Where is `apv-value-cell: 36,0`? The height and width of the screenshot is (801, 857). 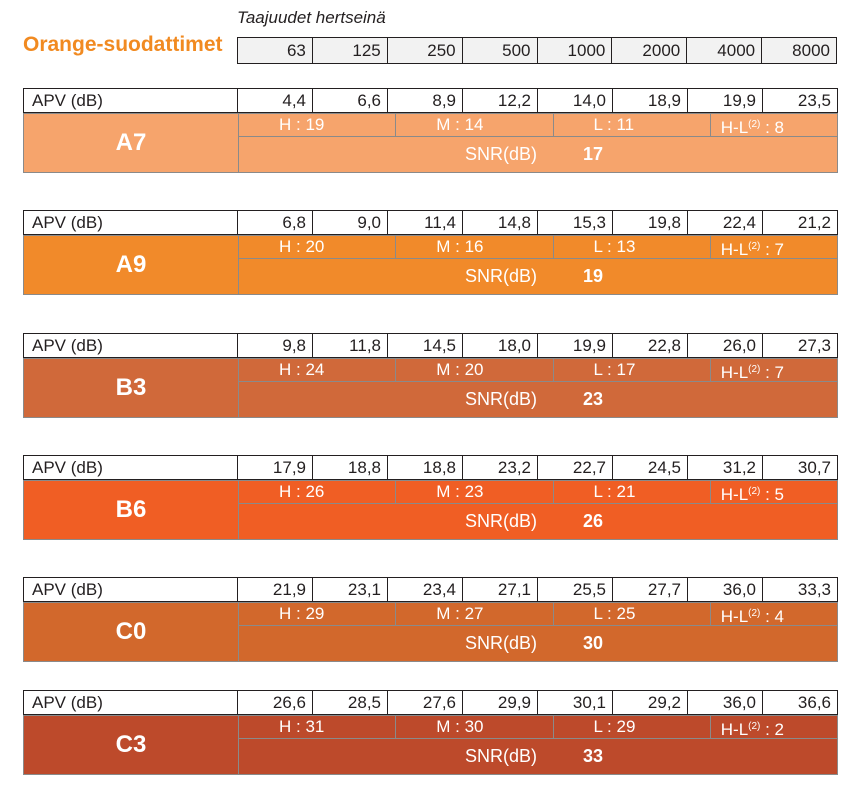
apv-value-cell: 36,0 is located at coordinates (725, 589).